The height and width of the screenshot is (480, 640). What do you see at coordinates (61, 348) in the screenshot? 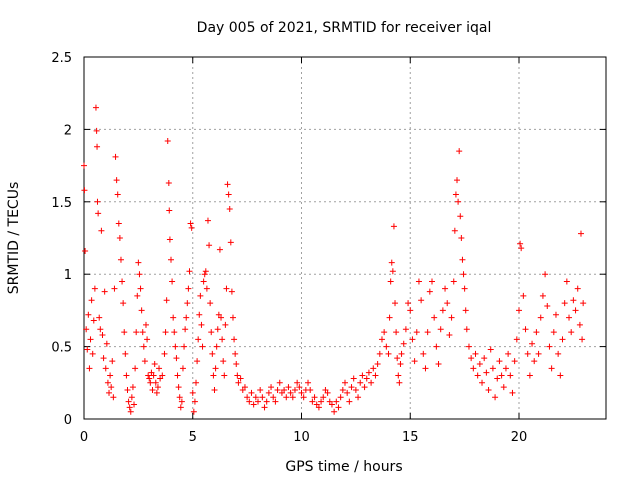
I see `y-tick-label: 0.5` at bounding box center [61, 348].